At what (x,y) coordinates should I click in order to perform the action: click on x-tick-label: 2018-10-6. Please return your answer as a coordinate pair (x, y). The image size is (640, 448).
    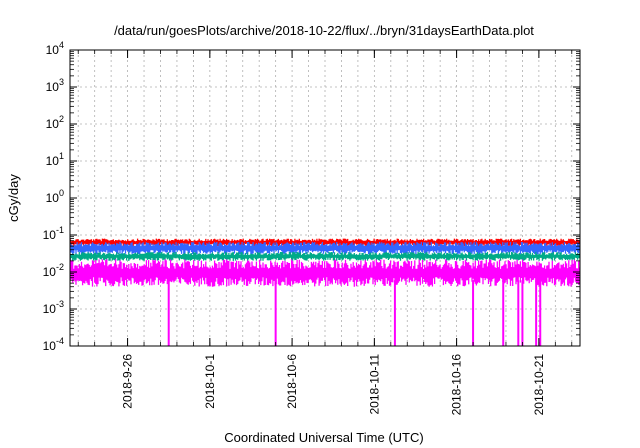
    Looking at the image, I should click on (292, 381).